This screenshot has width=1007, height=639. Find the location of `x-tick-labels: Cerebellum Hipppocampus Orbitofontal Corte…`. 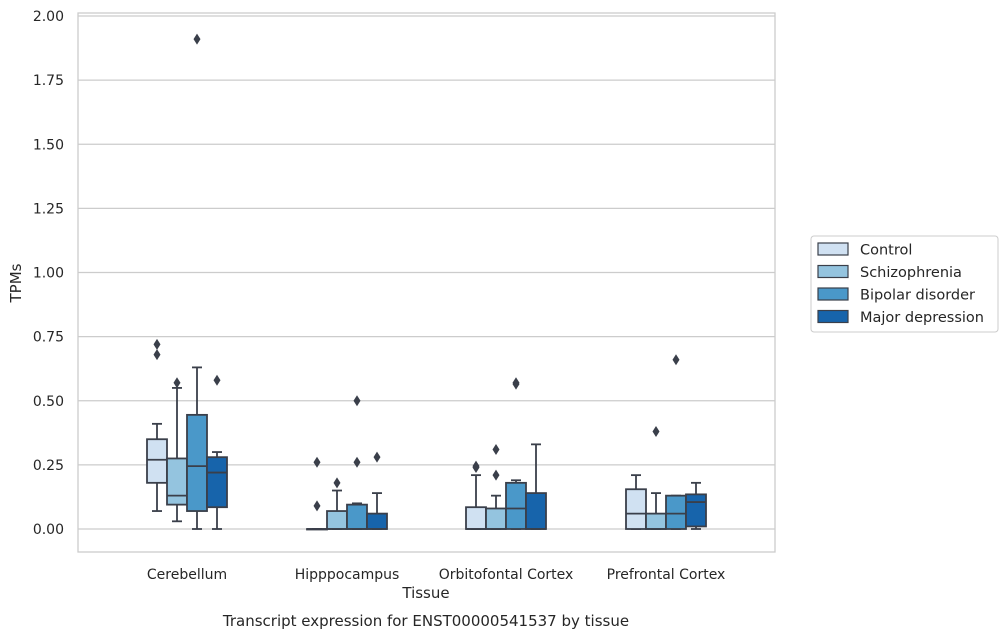

x-tick-labels: Cerebellum Hipppocampus Orbitofontal Corte… is located at coordinates (436, 575).